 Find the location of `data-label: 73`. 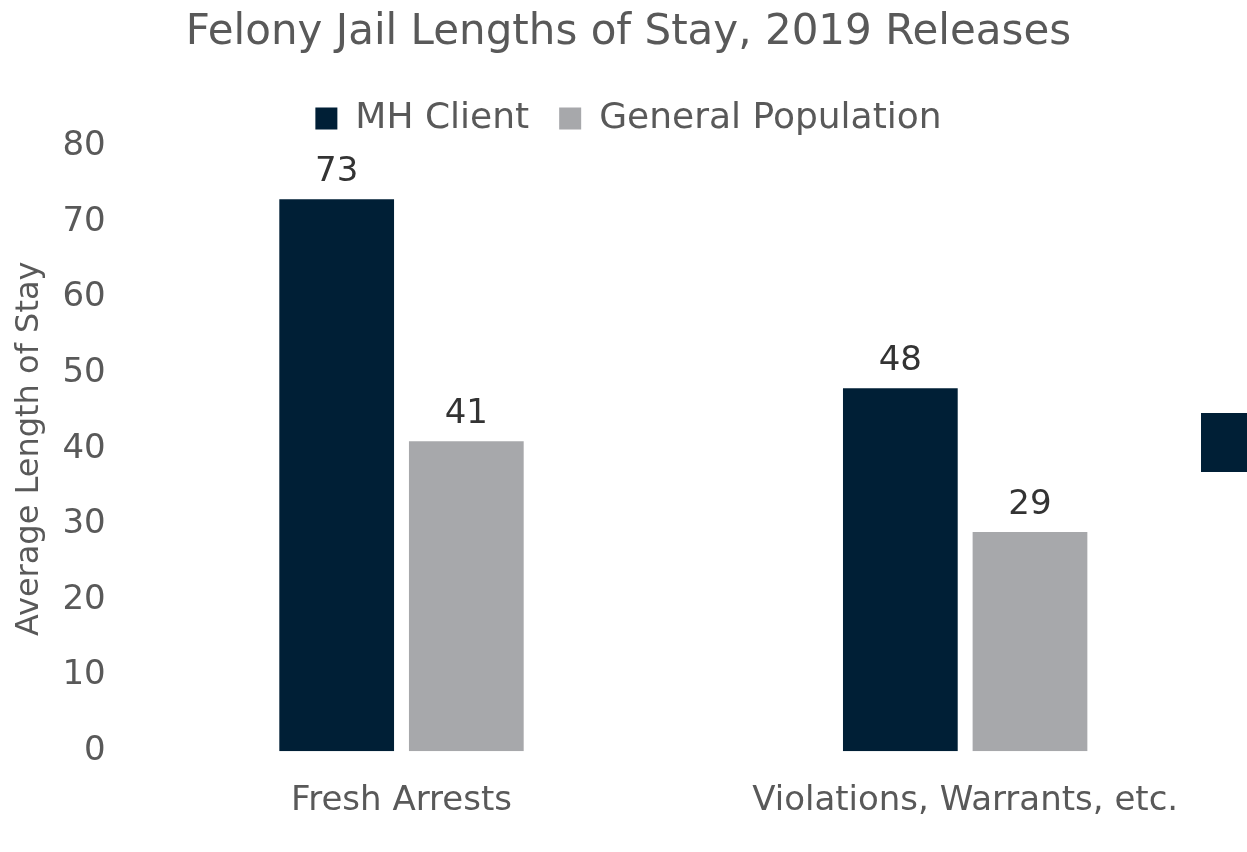

data-label: 73 is located at coordinates (337, 169).